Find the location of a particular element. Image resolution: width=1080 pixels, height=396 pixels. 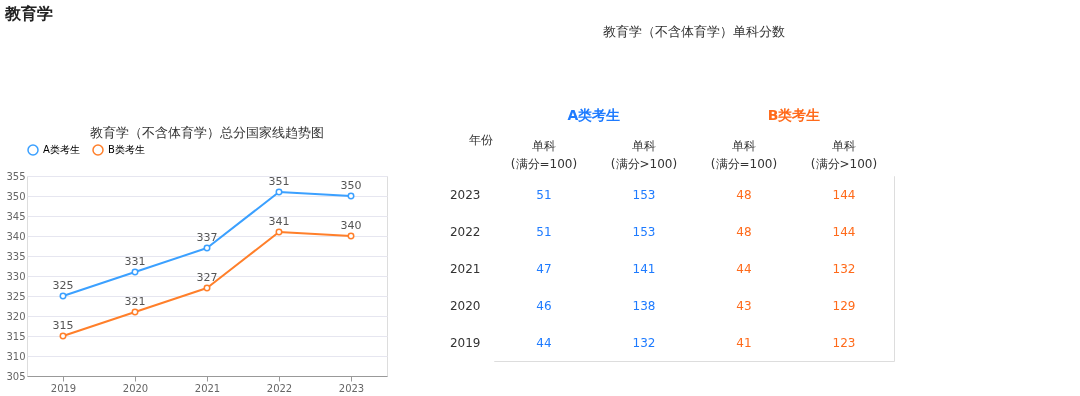

text: B类考生 is located at coordinates (794, 115).